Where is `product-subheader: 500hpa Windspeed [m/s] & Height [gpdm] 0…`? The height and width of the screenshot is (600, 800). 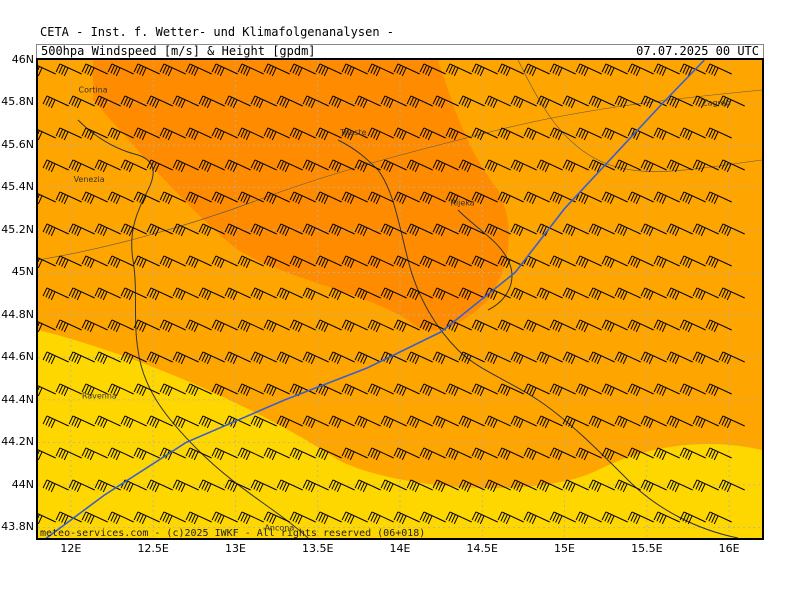 product-subheader: 500hpa Windspeed [m/s] & Height [gpdm] 0… is located at coordinates (400, 51).